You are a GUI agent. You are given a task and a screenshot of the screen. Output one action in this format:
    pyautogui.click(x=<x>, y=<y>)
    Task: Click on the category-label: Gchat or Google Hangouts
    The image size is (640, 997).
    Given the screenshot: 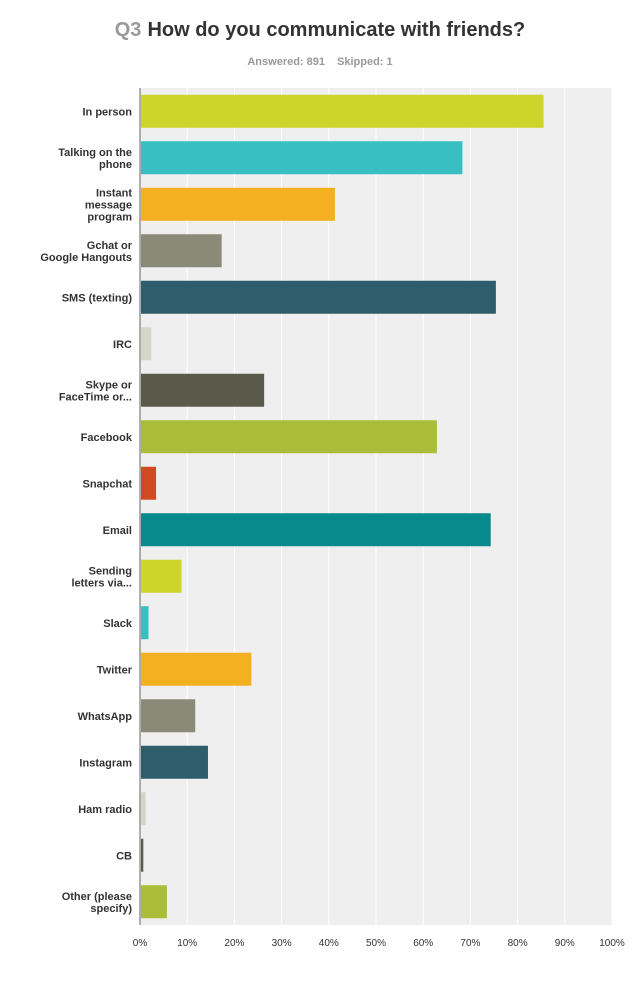 What is the action you would take?
    pyautogui.click(x=86, y=252)
    